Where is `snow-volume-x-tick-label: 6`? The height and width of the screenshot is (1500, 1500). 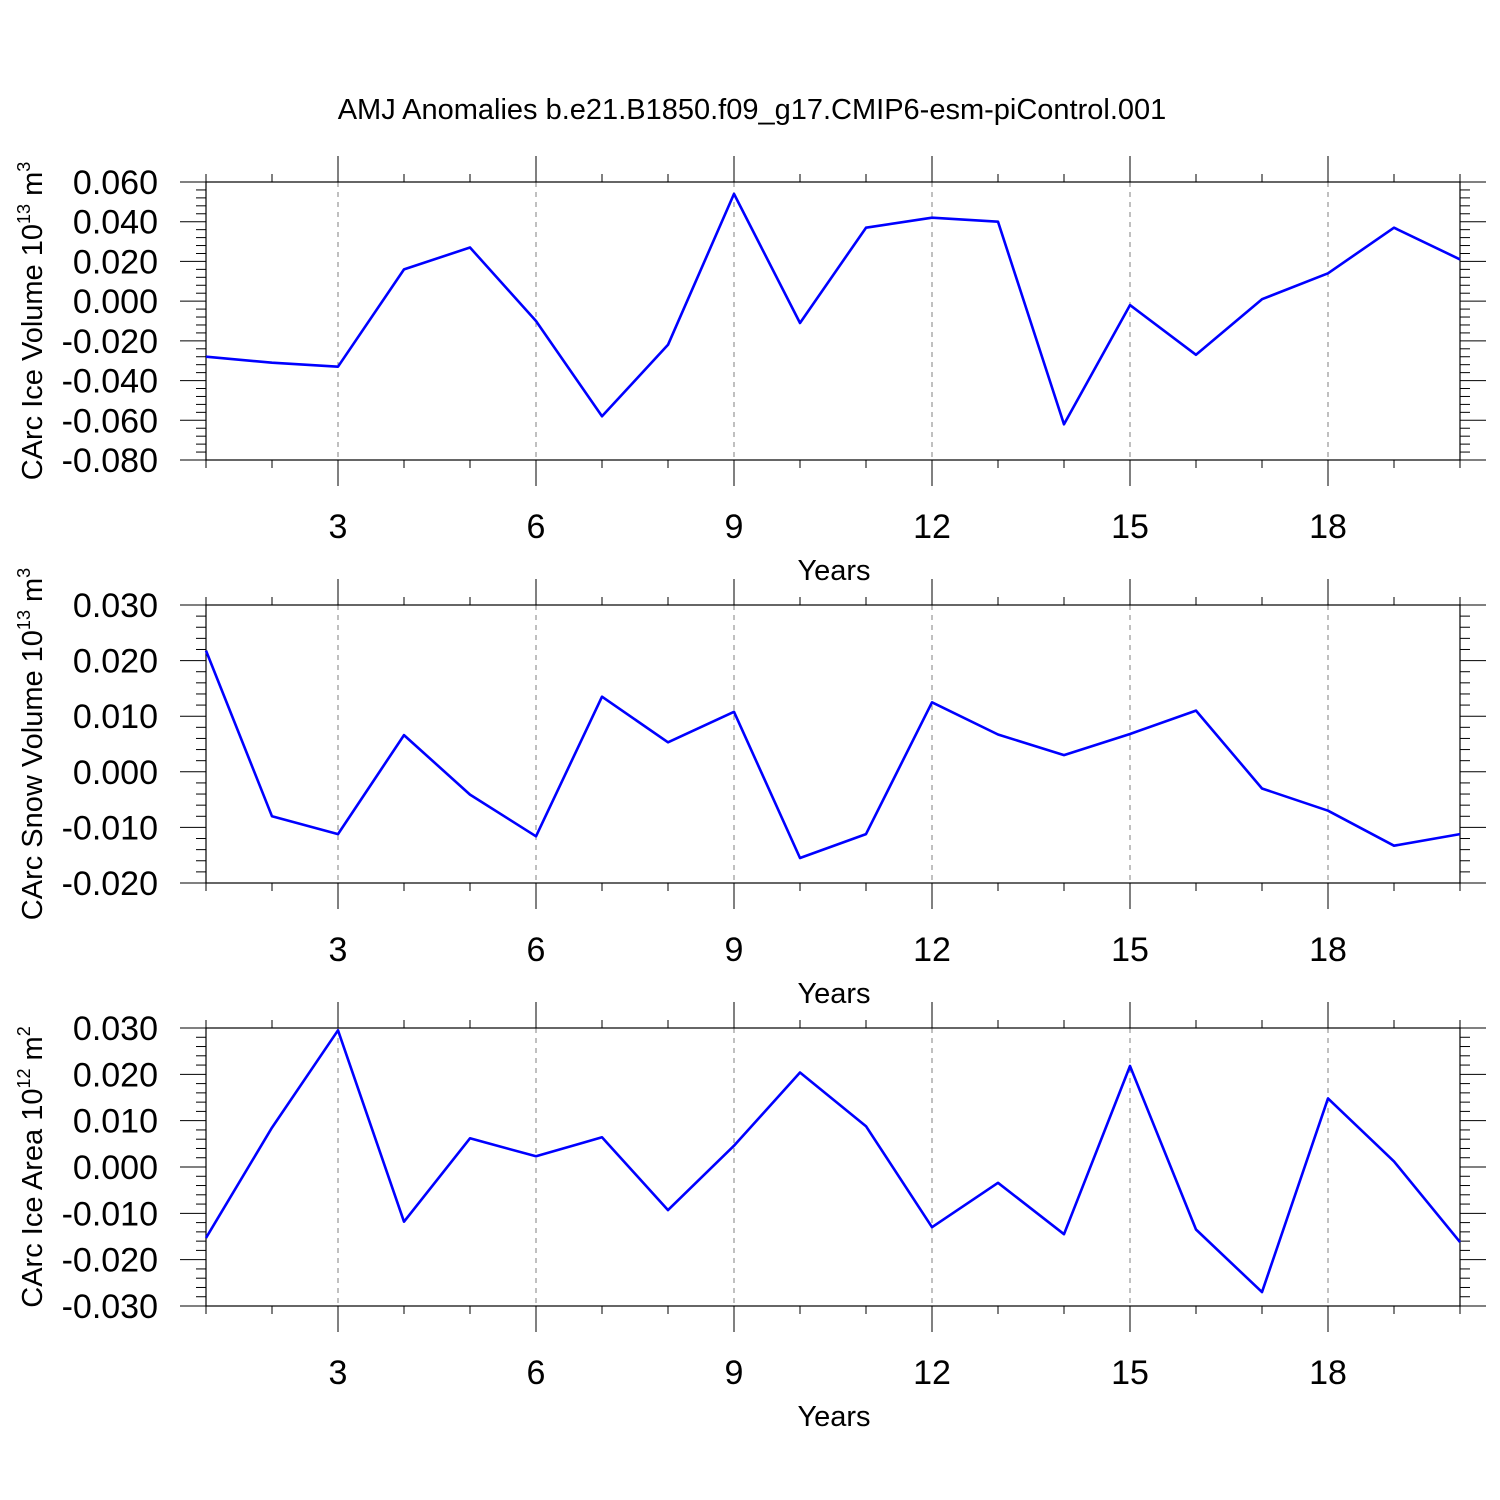 snow-volume-x-tick-label: 6 is located at coordinates (536, 950).